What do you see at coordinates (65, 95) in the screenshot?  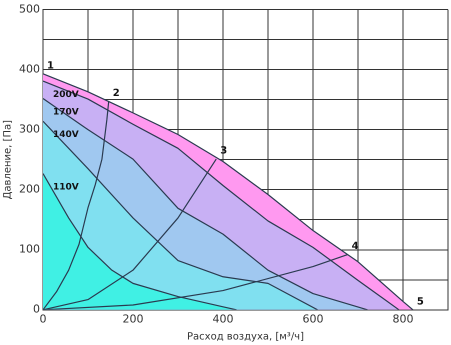 I see `series-label: 200V` at bounding box center [65, 95].